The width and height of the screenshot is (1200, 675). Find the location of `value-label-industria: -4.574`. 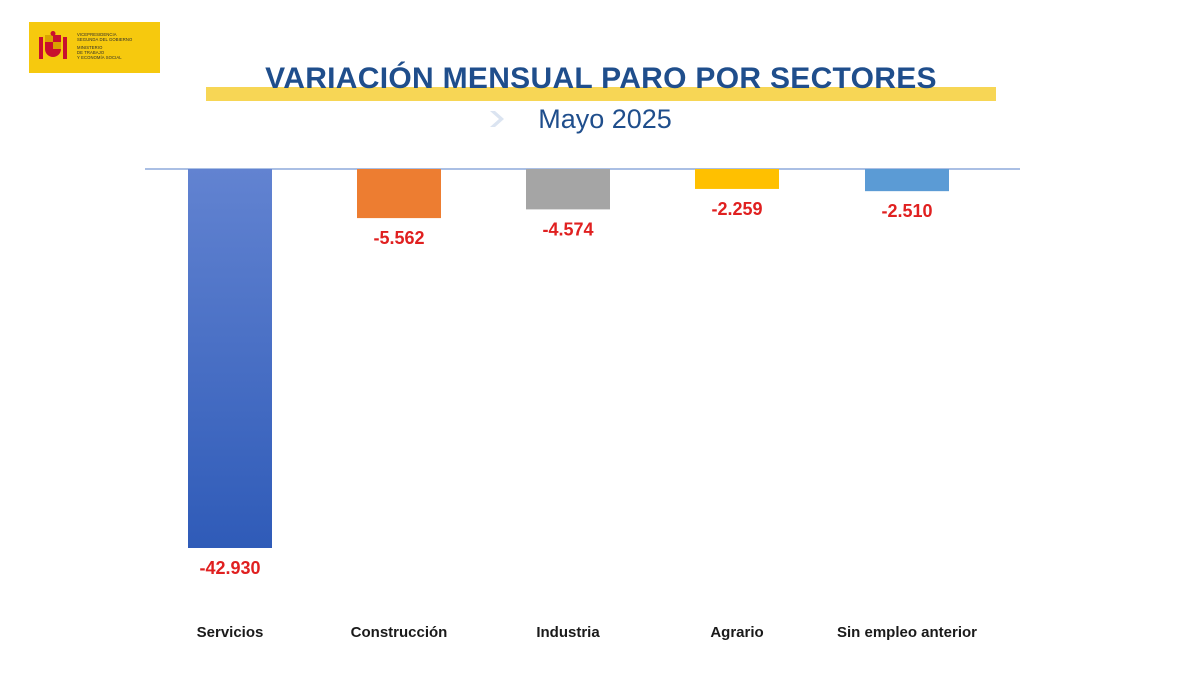

value-label-industria: -4.574 is located at coordinates (567, 229).